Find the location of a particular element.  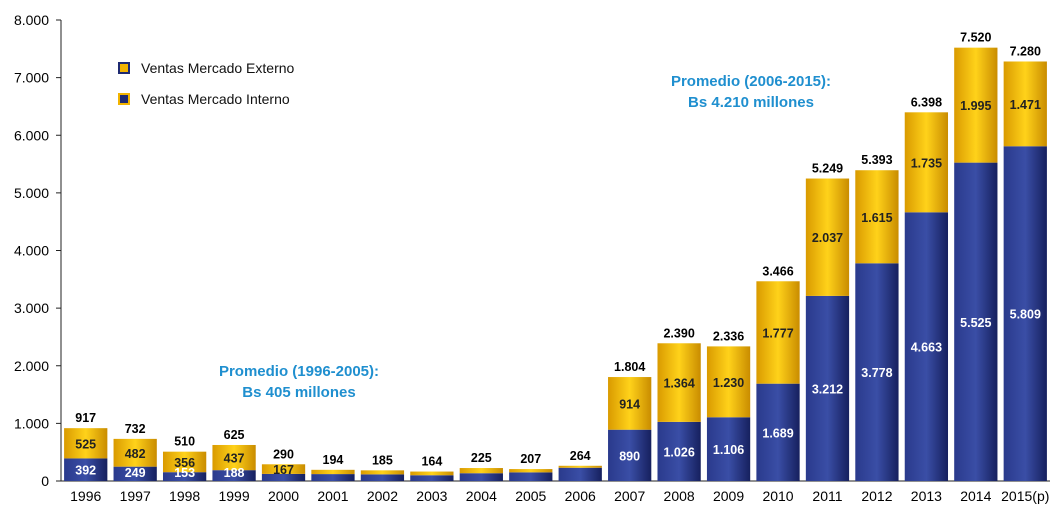

bar-group: 3.212 2.037 5.249 is located at coordinates (827, 321).